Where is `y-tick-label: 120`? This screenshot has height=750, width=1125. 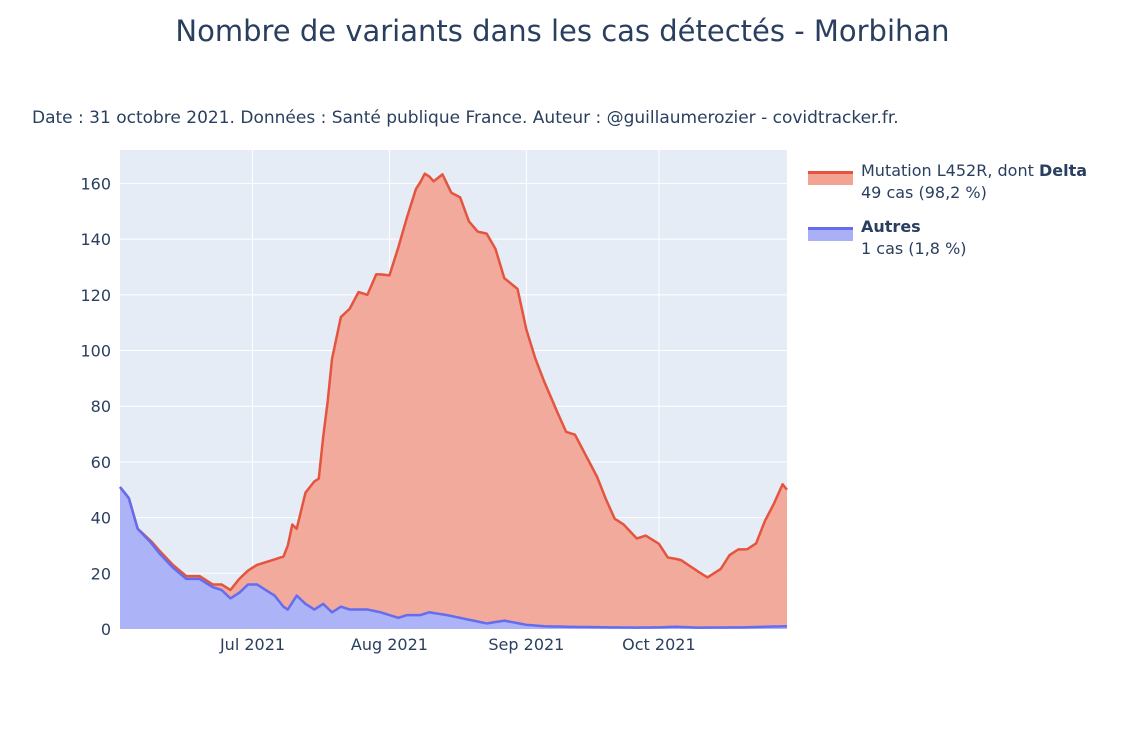 y-tick-label: 120 is located at coordinates (95, 295).